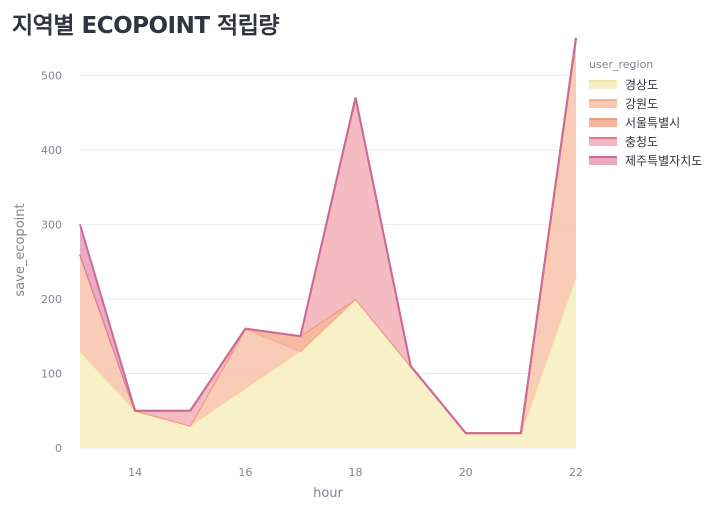 This screenshot has height=507, width=717. Describe the element at coordinates (245, 472) in the screenshot. I see `x-tick-label: 16` at that location.